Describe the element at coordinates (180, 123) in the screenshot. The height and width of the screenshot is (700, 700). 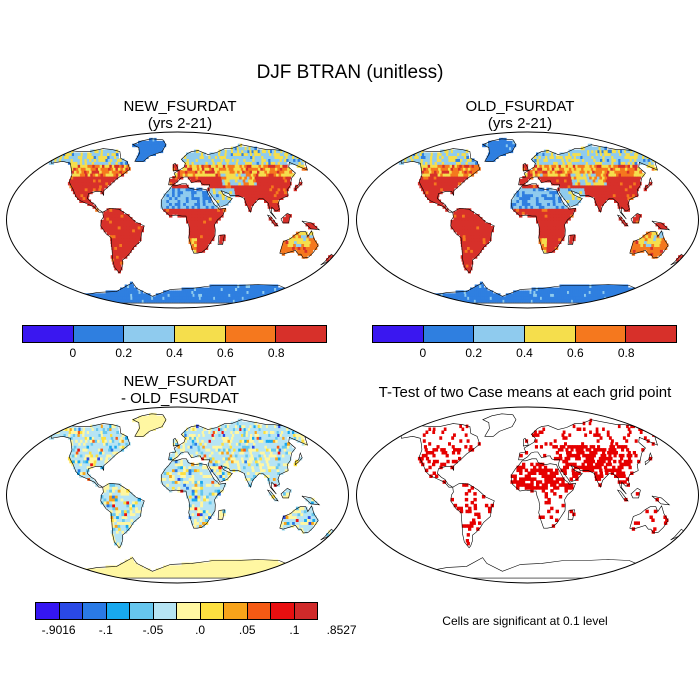
I see `panel-title-new-line2: (yrs 2-21)` at that location.